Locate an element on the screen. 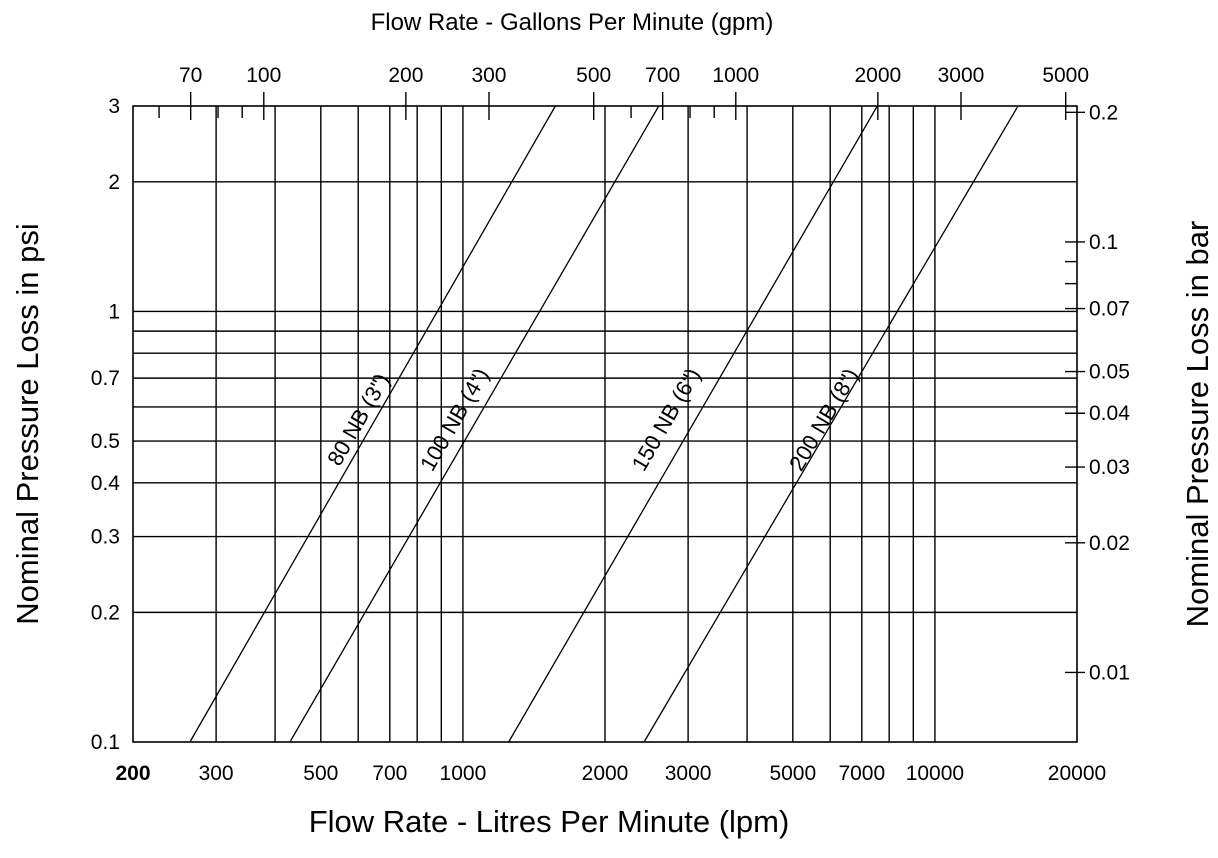  y-axis-title-right: Nominal Pressure Loss in bar is located at coordinates (1197, 424).